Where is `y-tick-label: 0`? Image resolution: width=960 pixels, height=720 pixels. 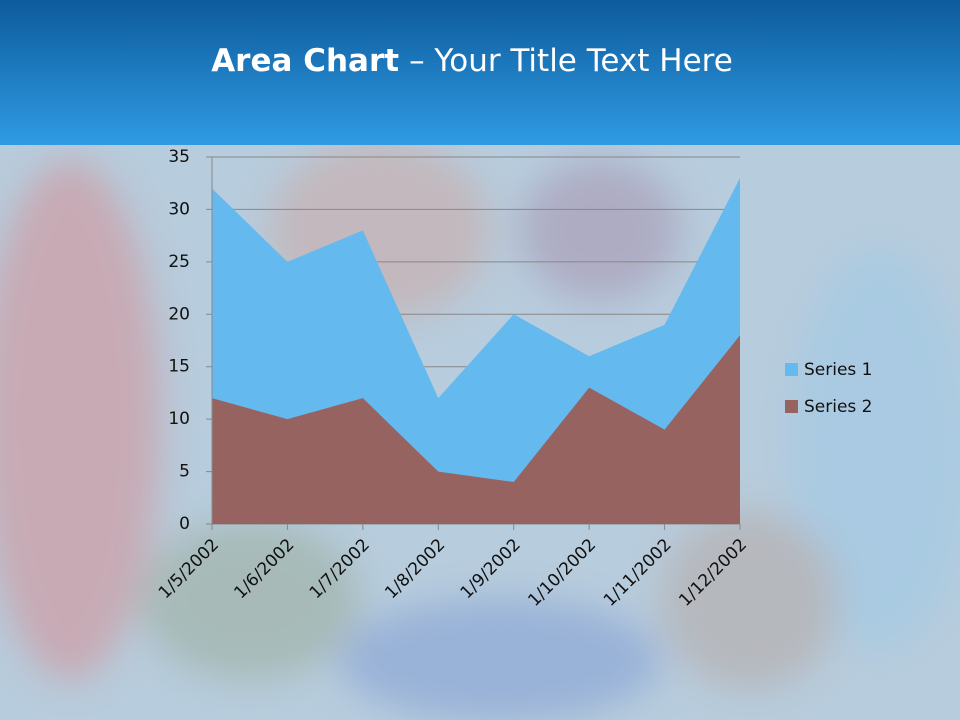 y-tick-label: 0 is located at coordinates (184, 524).